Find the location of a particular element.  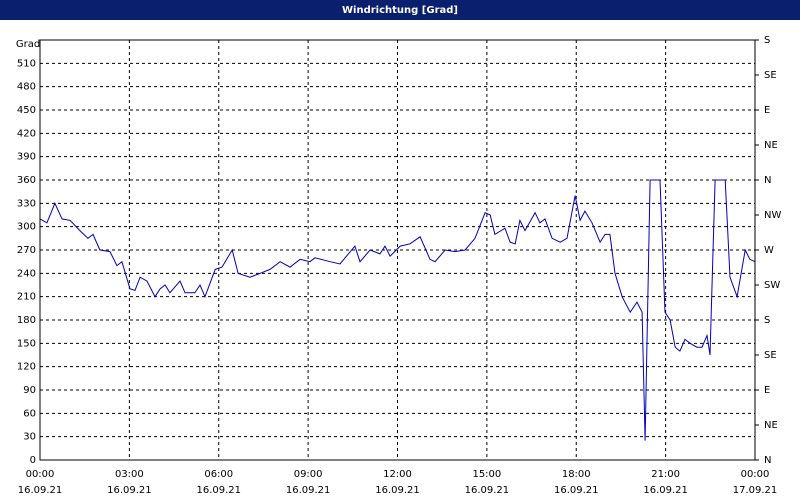

y2-tick-label: W is located at coordinates (769, 250).